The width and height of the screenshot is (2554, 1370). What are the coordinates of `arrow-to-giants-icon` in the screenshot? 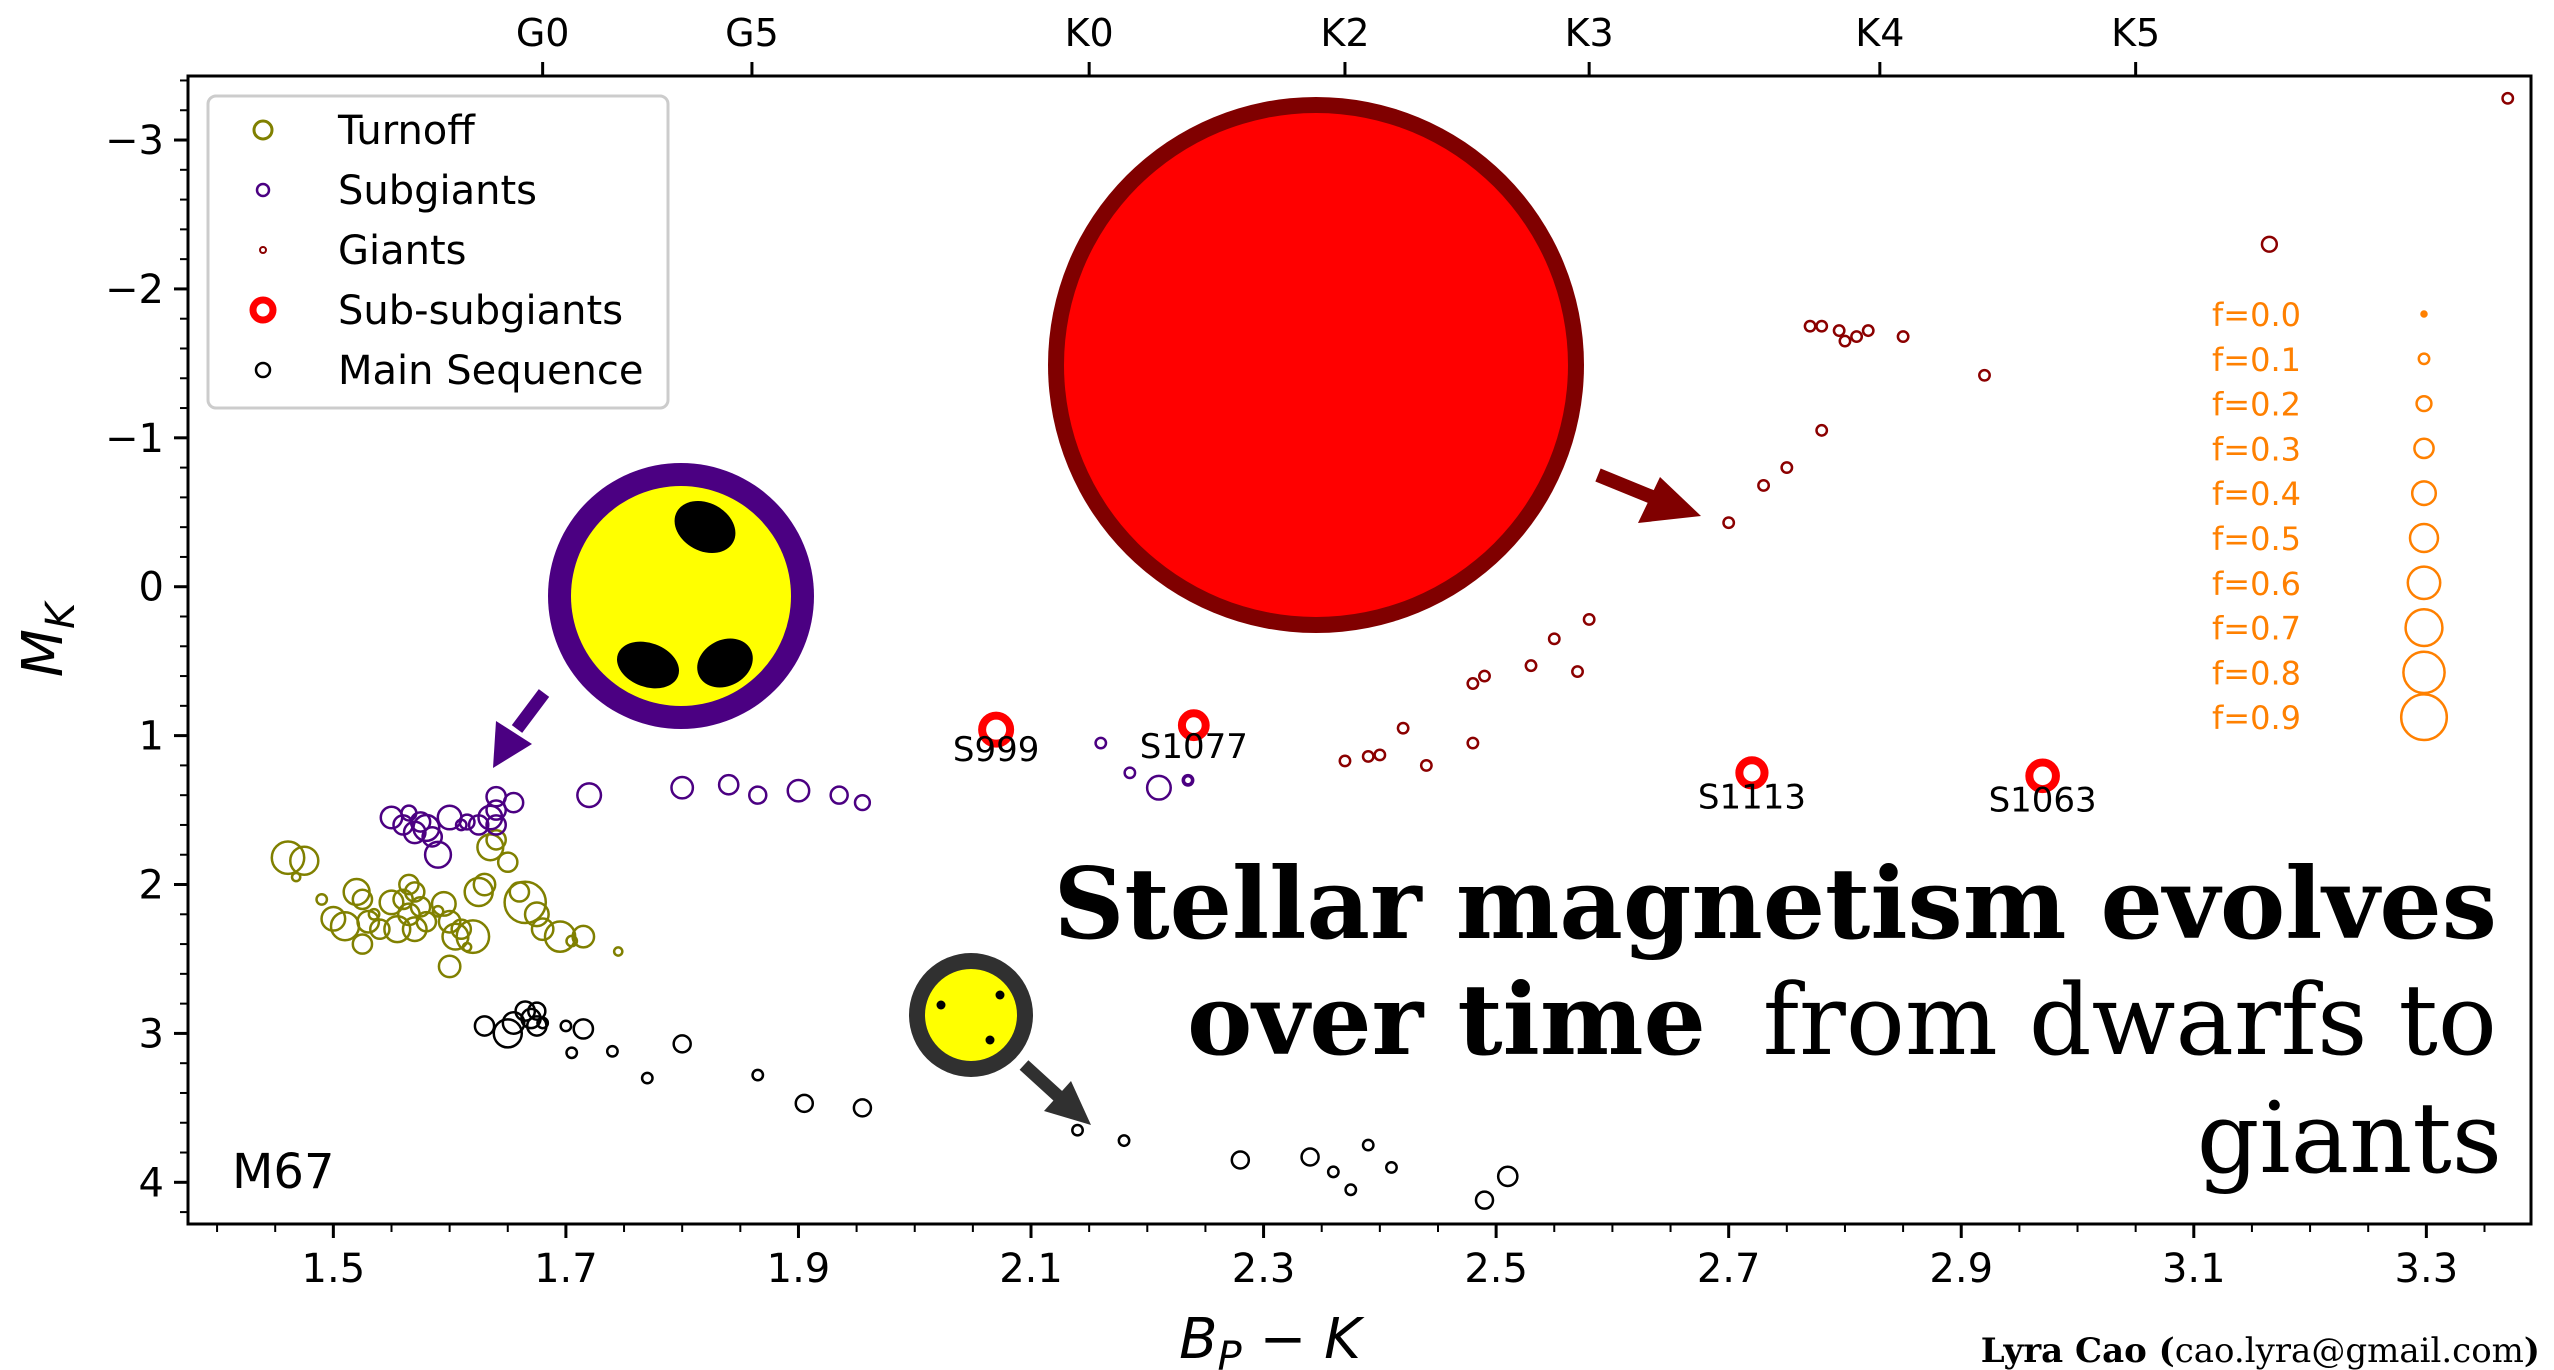 It's located at (1648, 495).